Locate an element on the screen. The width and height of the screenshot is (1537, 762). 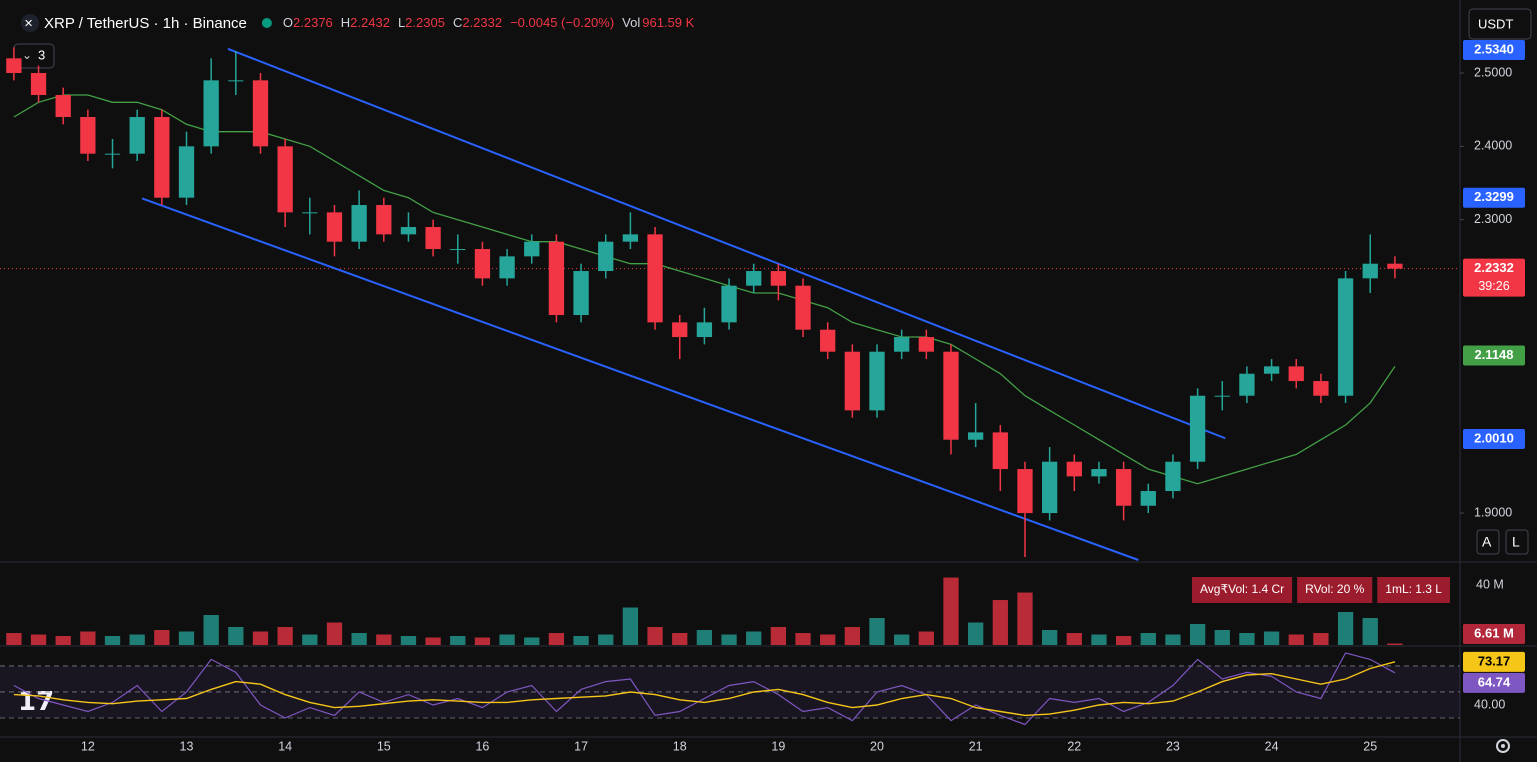
volume-stat-label: RVol: 20 % is located at coordinates (1334, 589).